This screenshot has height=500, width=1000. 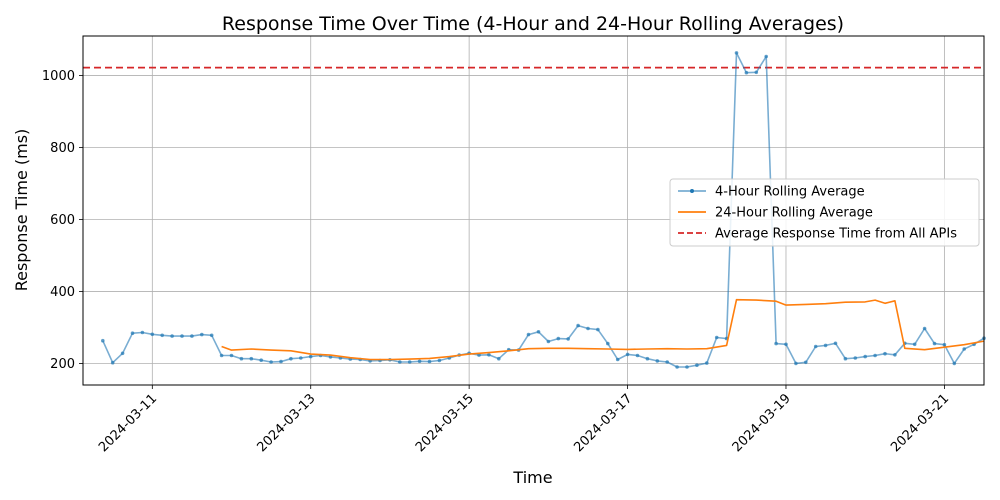 I want to click on x-axis-title: Time, so click(x=532, y=477).